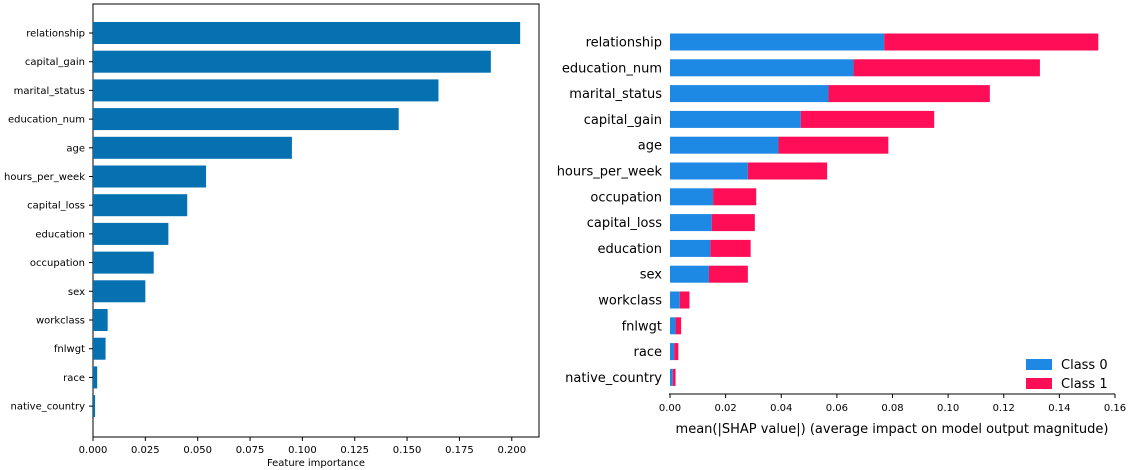 The height and width of the screenshot is (470, 1134). I want to click on right-y-label-capital-loss: capital_loss, so click(624, 223).